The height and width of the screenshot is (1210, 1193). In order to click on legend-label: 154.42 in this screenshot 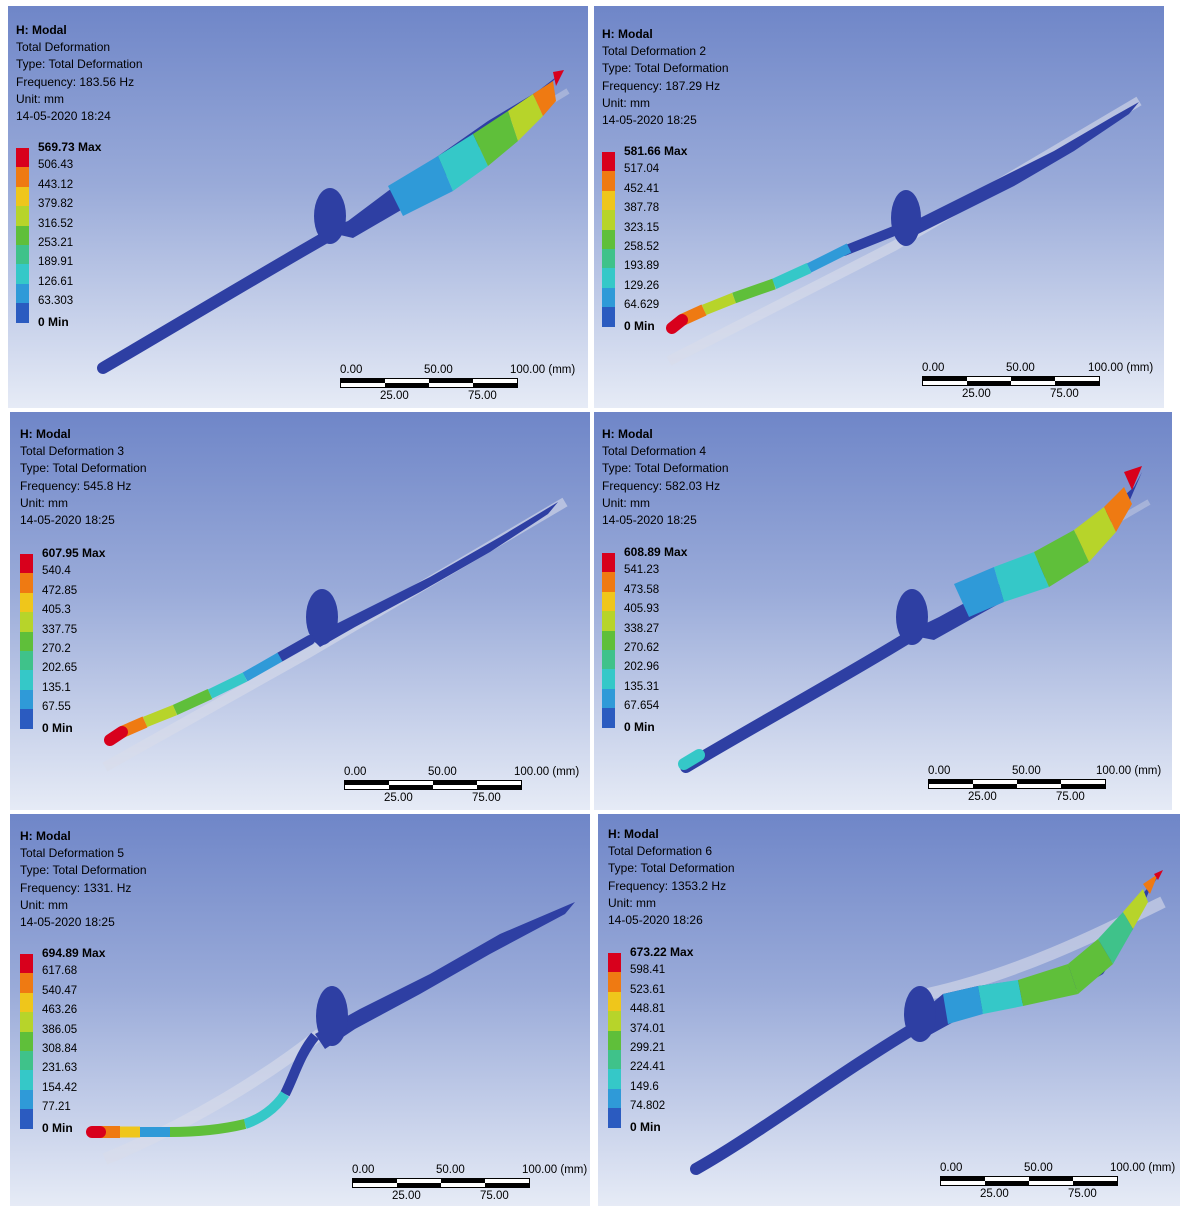, I will do `click(60, 1087)`.